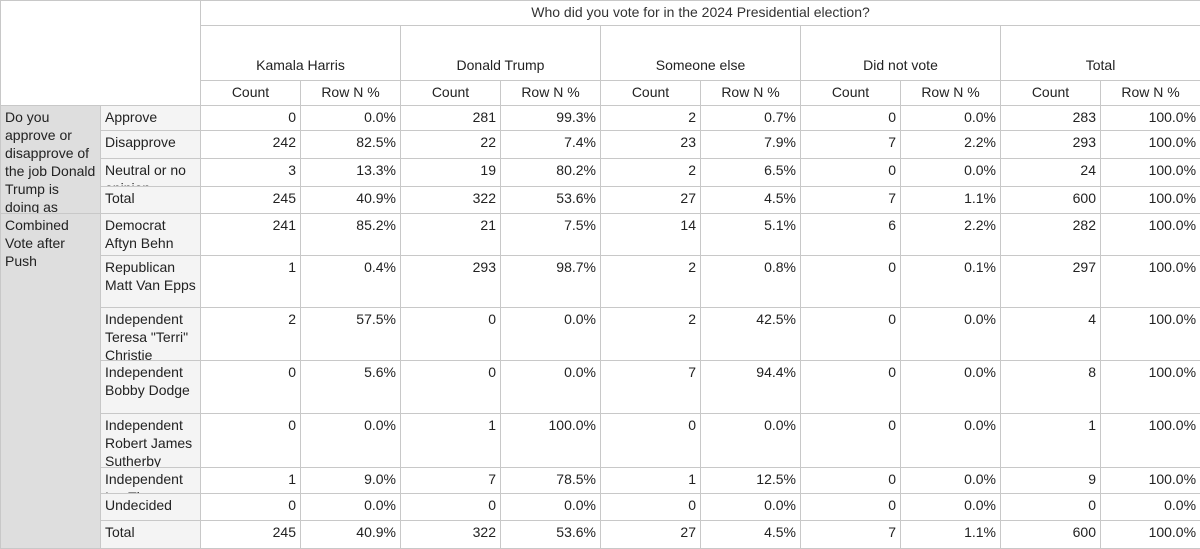 This screenshot has width=1200, height=549. I want to click on row-percent-text: 80.2%, so click(550, 172).